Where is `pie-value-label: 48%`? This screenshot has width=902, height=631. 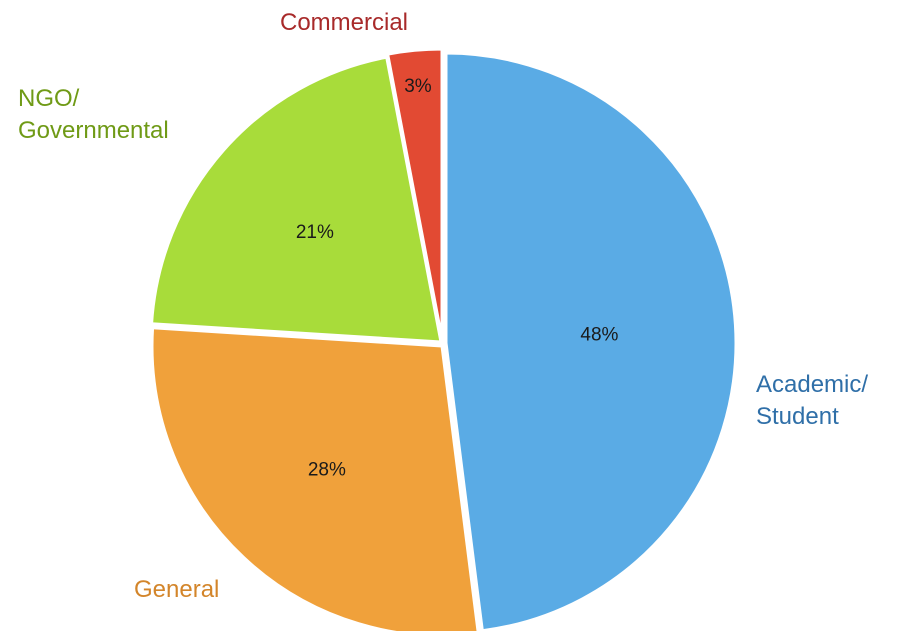
pie-value-label: 48% is located at coordinates (599, 334).